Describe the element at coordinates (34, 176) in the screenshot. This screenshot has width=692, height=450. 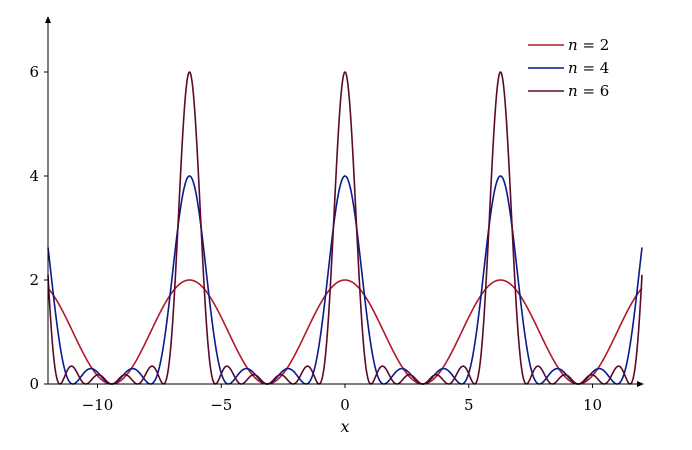
I see `y-tick-label: 4` at that location.